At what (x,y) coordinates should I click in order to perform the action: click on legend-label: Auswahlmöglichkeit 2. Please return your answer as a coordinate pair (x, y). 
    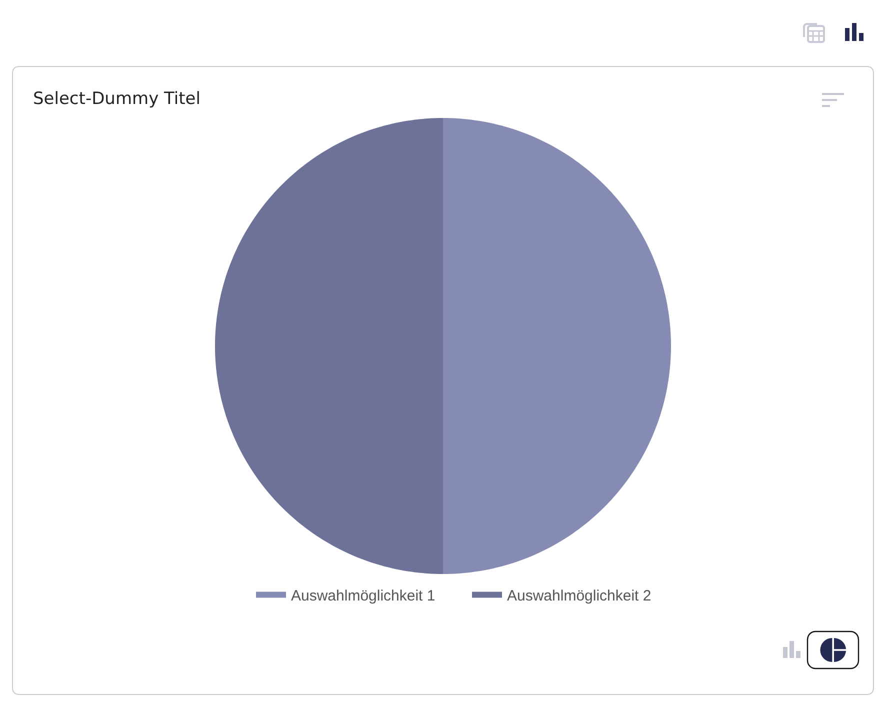
    Looking at the image, I should click on (579, 596).